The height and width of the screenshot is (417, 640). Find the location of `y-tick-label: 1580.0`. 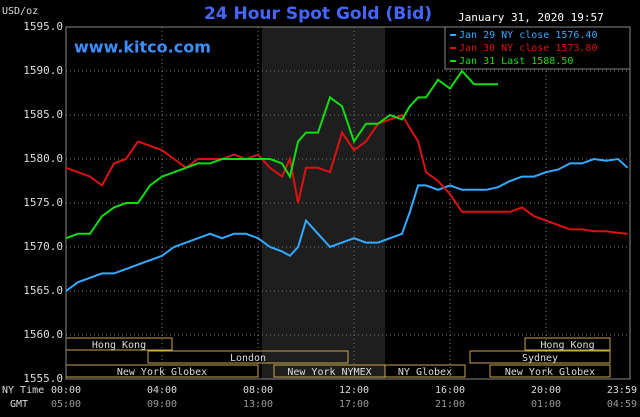

y-tick-label: 1580.0 is located at coordinates (43, 158).